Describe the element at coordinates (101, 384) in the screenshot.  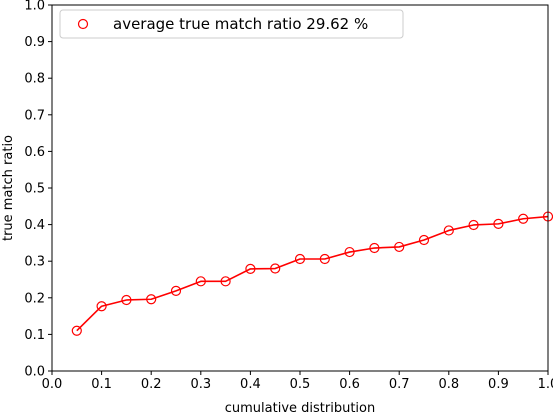
I see `x-tick-label: 0.1` at that location.